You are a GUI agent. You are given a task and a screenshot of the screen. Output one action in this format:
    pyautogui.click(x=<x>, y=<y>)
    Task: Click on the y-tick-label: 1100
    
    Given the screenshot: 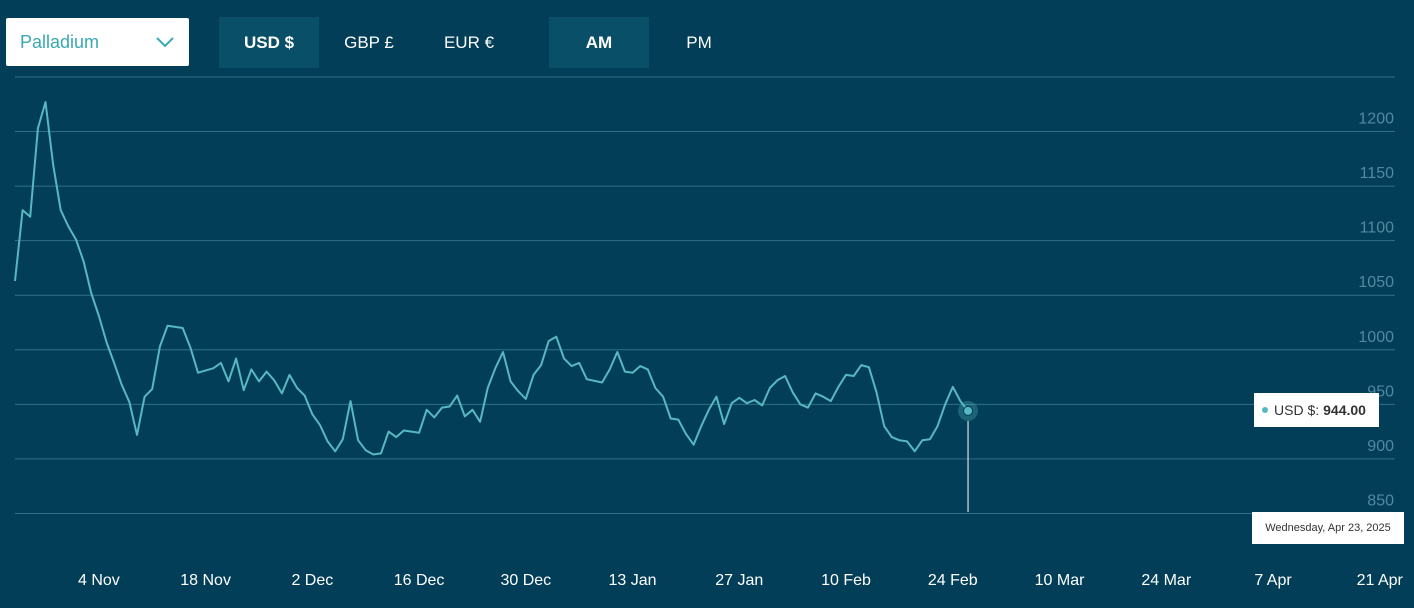 What is the action you would take?
    pyautogui.click(x=1377, y=228)
    